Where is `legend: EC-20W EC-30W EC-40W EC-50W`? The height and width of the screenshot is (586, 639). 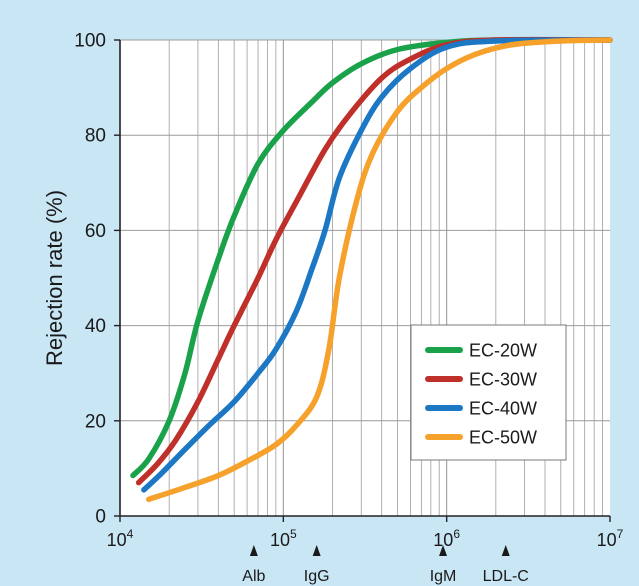
legend: EC-20W EC-30W EC-40W EC-50W is located at coordinates (488, 392).